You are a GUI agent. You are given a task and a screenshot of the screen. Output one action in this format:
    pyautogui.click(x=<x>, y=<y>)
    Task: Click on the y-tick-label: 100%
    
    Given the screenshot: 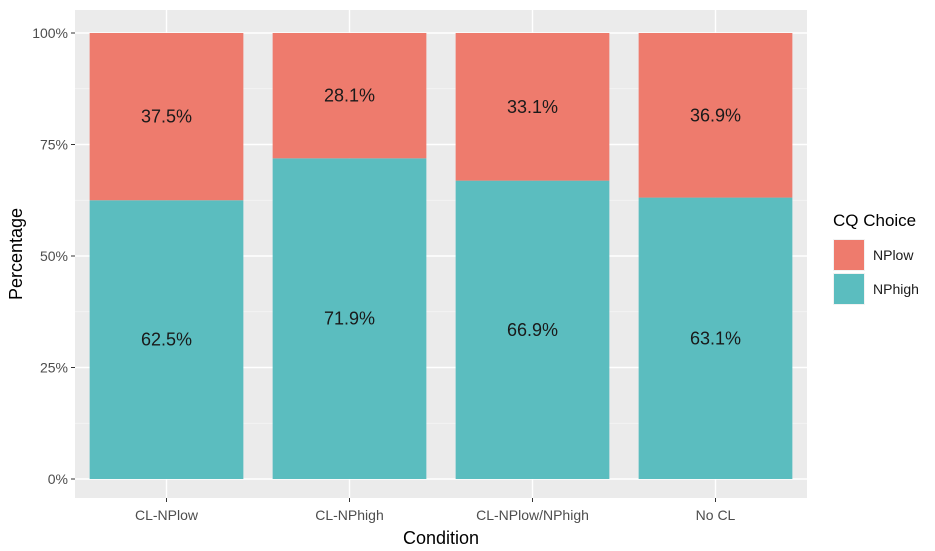 What is the action you would take?
    pyautogui.click(x=50, y=33)
    